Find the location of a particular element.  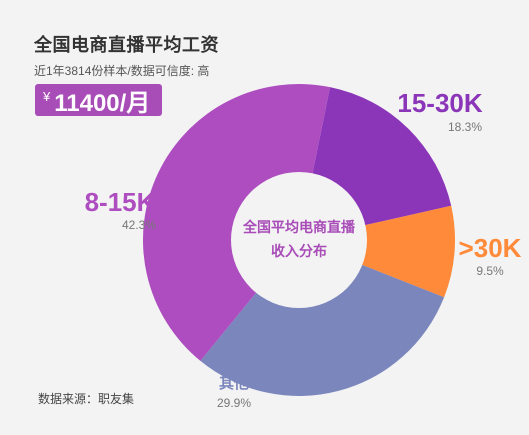

slice-percent-label: 42.3% is located at coordinates (139, 225).